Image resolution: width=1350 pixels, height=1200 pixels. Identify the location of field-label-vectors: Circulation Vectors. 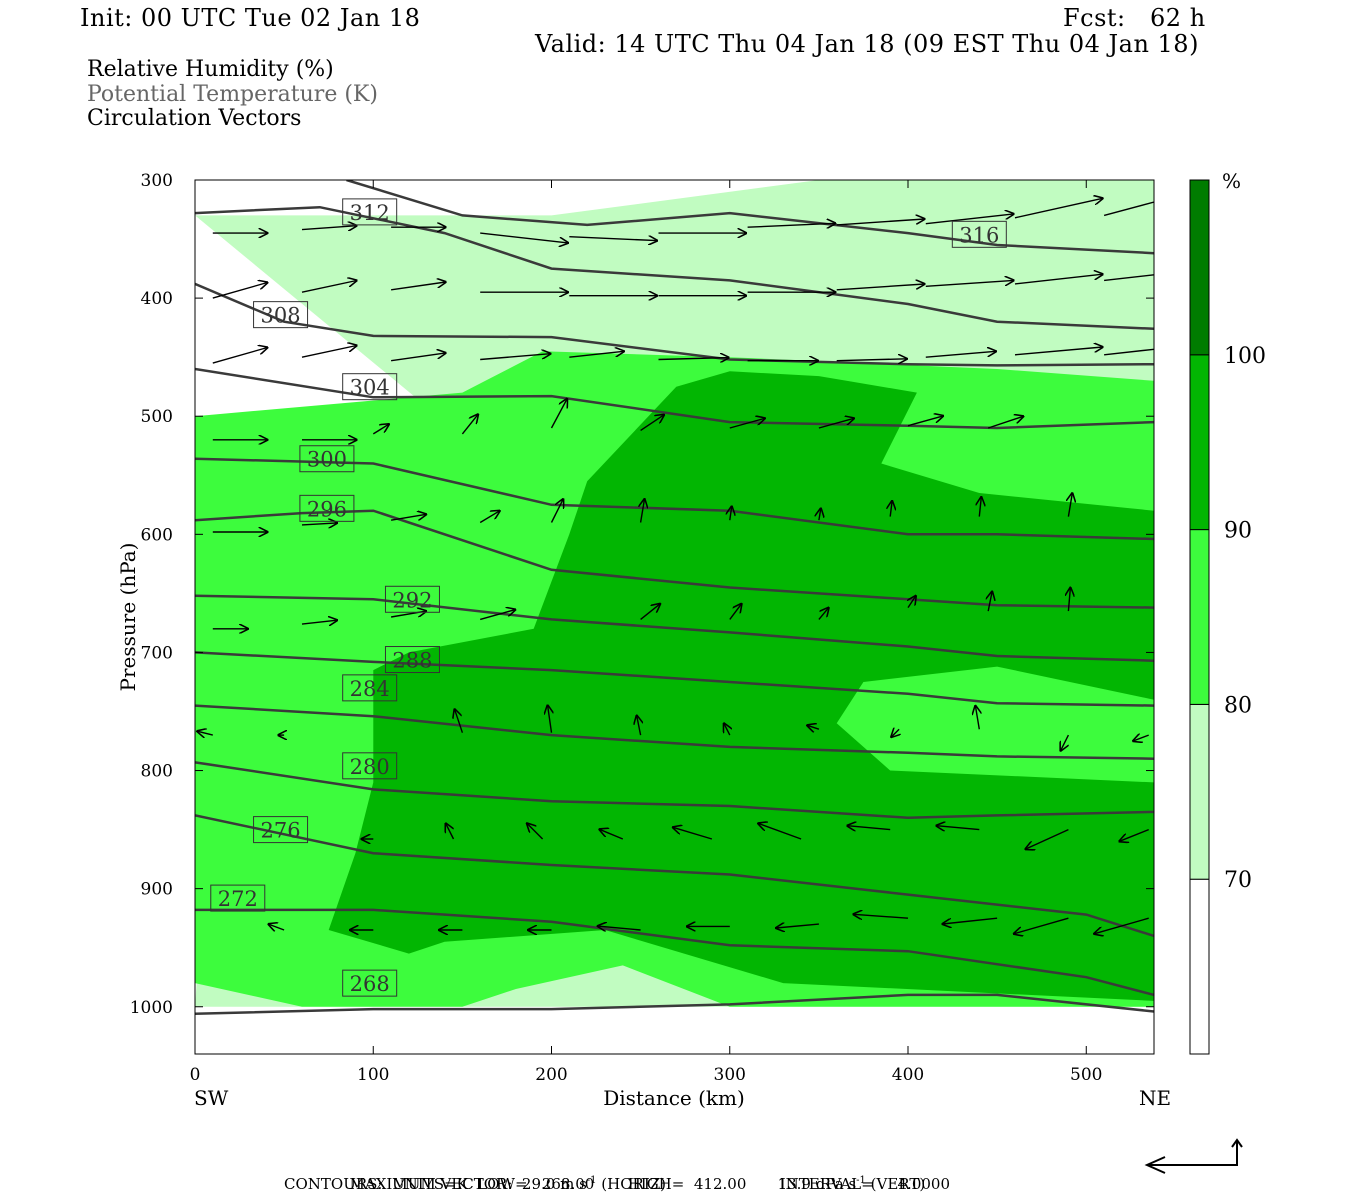
(194, 118).